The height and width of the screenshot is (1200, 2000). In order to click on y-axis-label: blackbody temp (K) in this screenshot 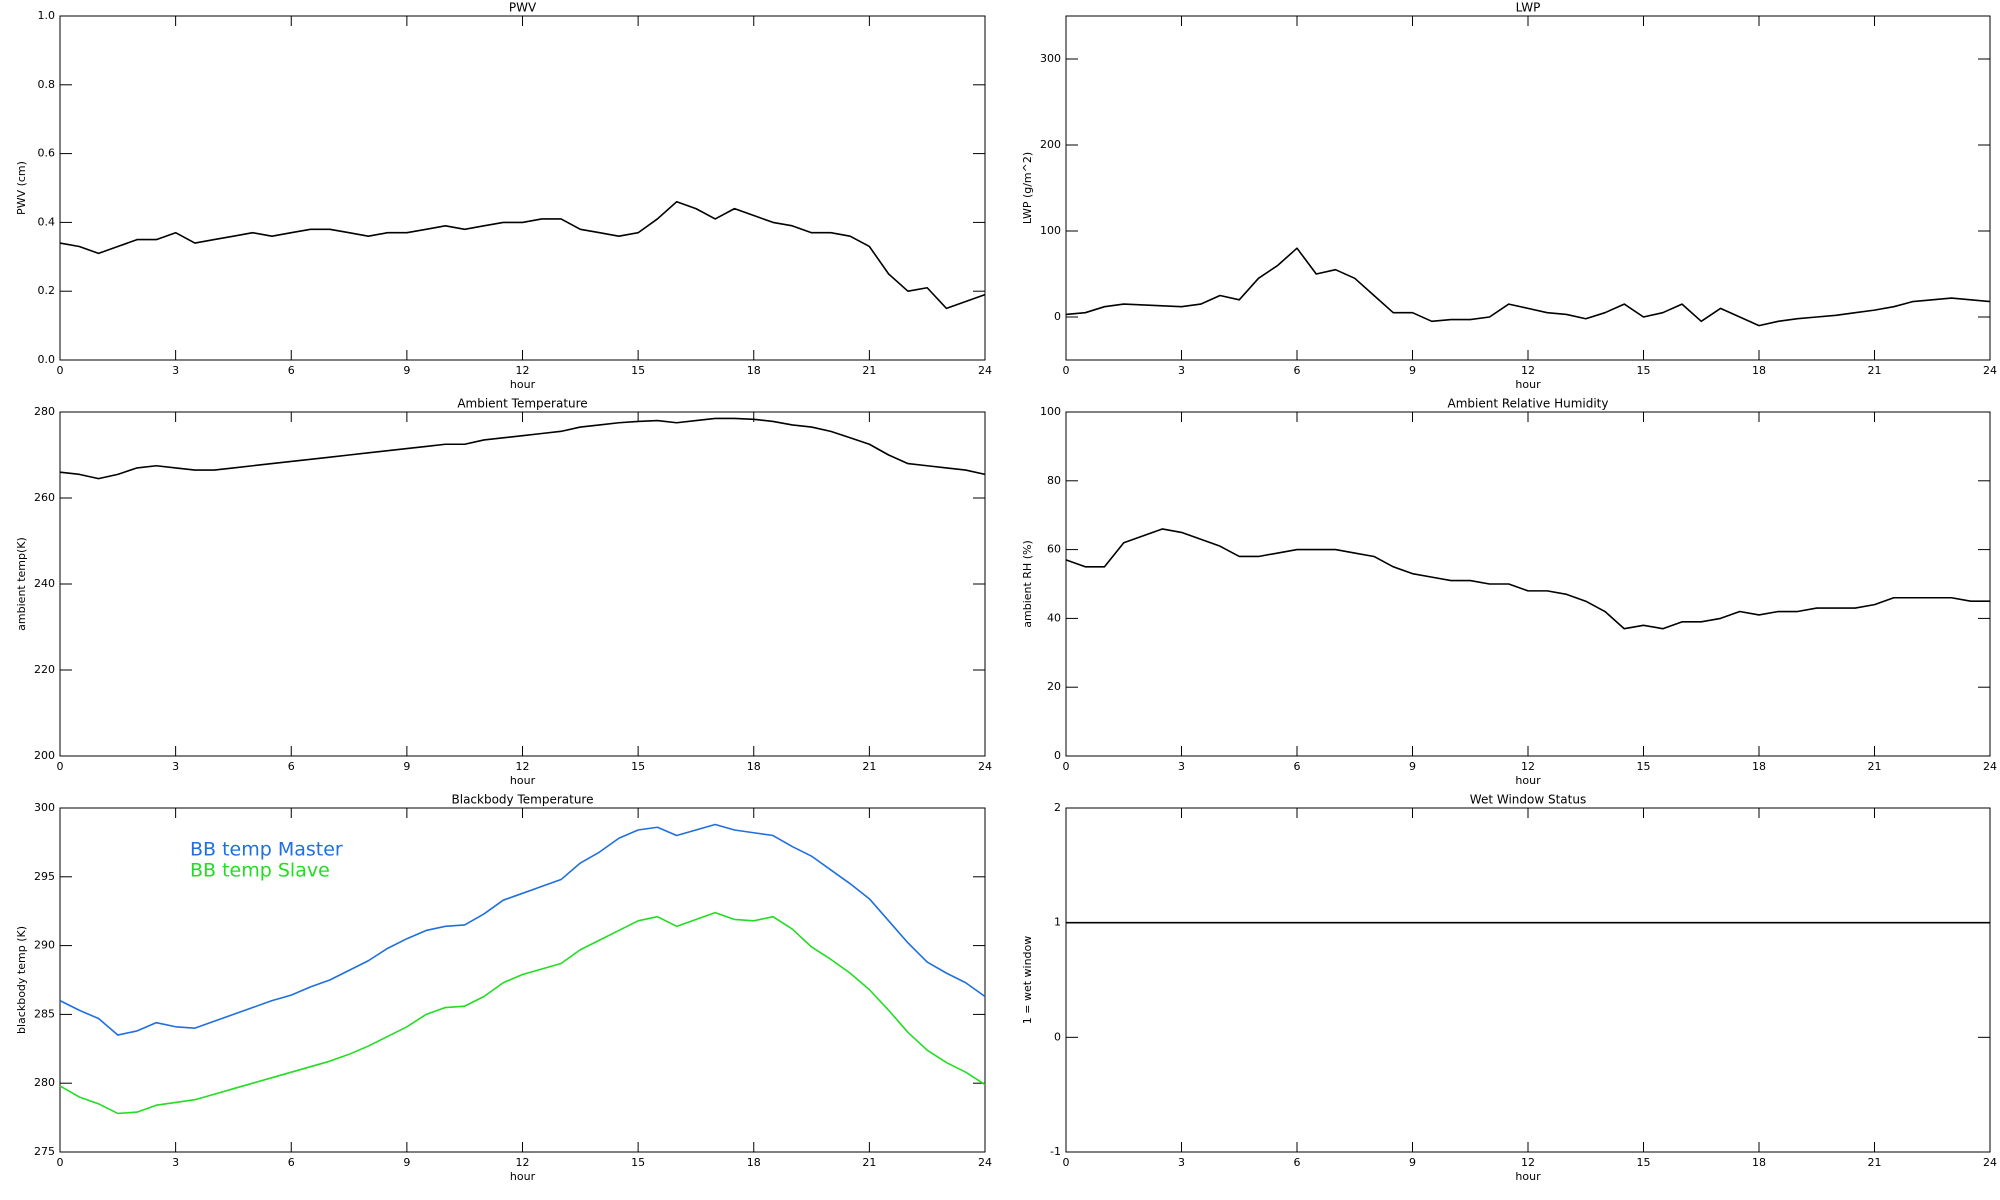, I will do `click(21, 980)`.